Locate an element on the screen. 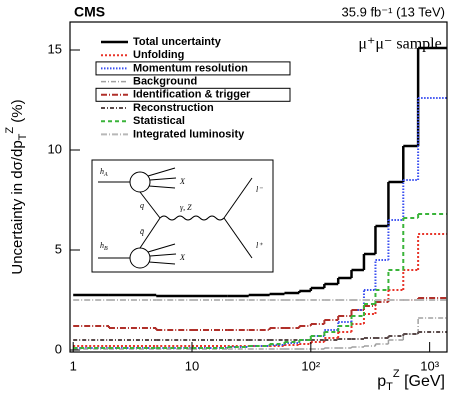 The image size is (452, 401). y-label-sup: Z is located at coordinates (10, 130).